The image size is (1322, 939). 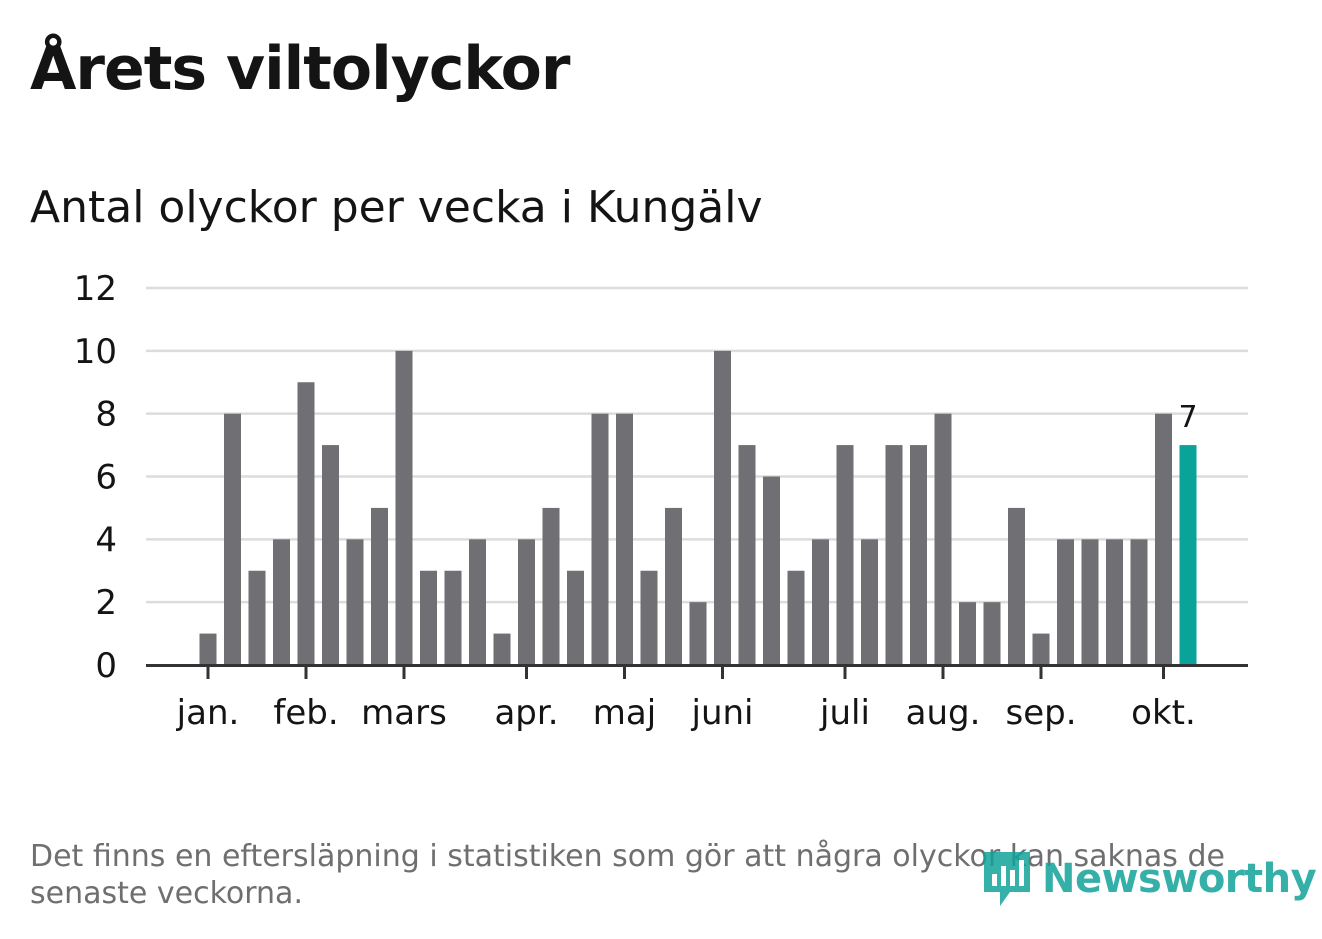 I want to click on bar-current-week, so click(x=1188, y=555).